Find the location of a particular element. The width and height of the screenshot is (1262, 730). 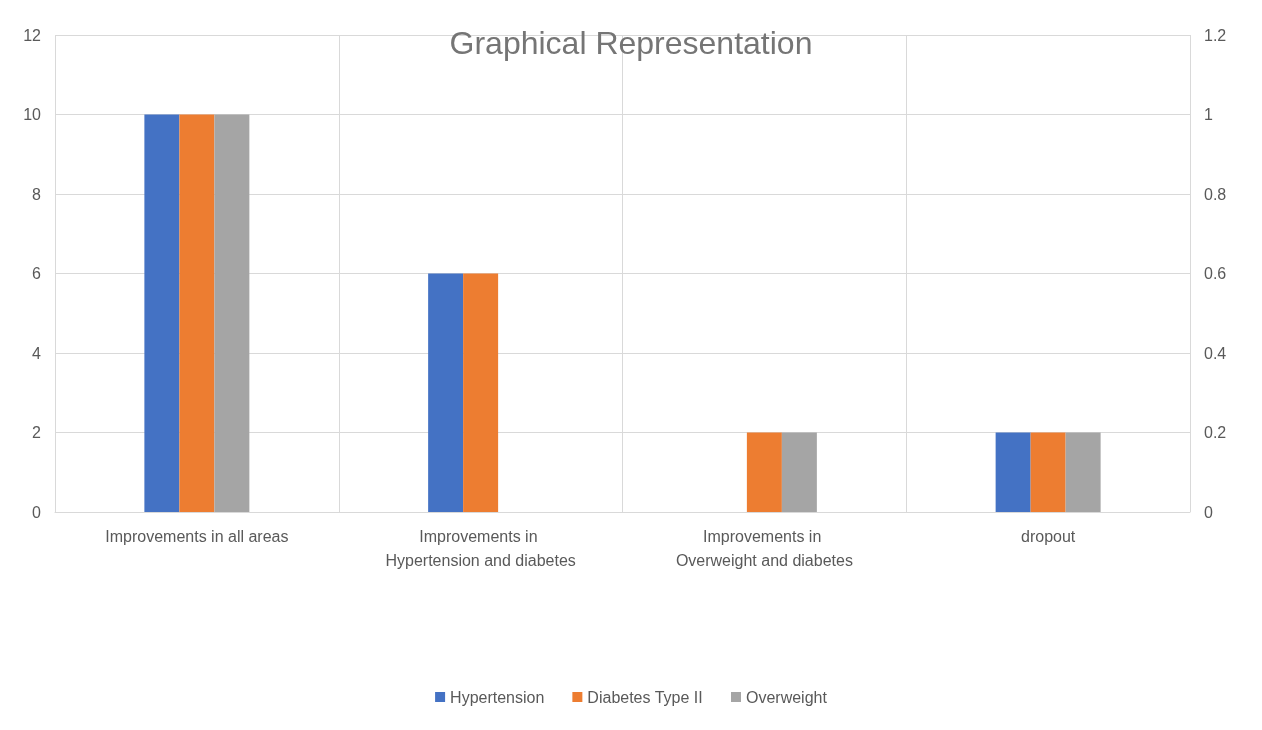

legend-label: Overweight is located at coordinates (786, 697).